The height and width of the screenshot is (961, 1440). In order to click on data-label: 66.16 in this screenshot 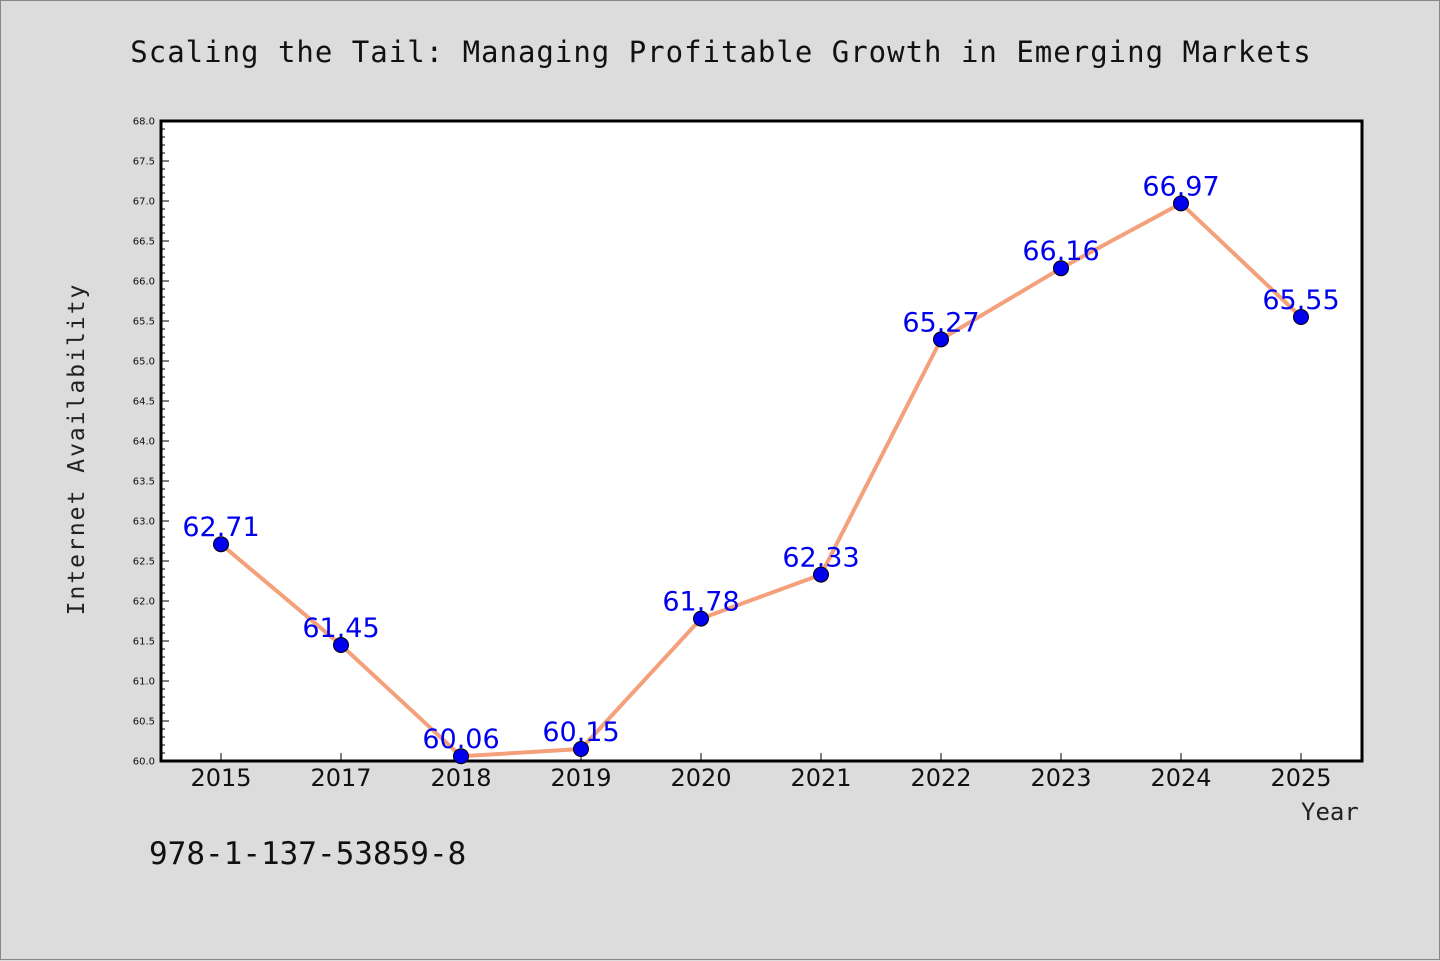, I will do `click(1060, 251)`.